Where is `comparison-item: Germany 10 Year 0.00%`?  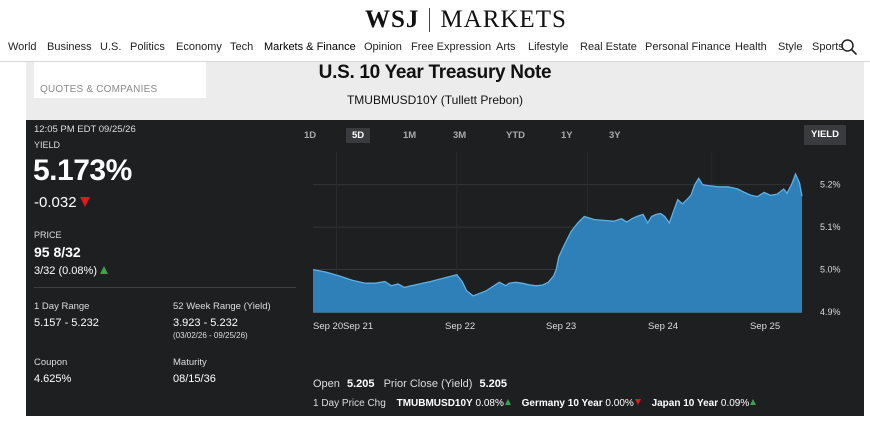 comparison-item: Germany 10 Year 0.00% is located at coordinates (583, 403).